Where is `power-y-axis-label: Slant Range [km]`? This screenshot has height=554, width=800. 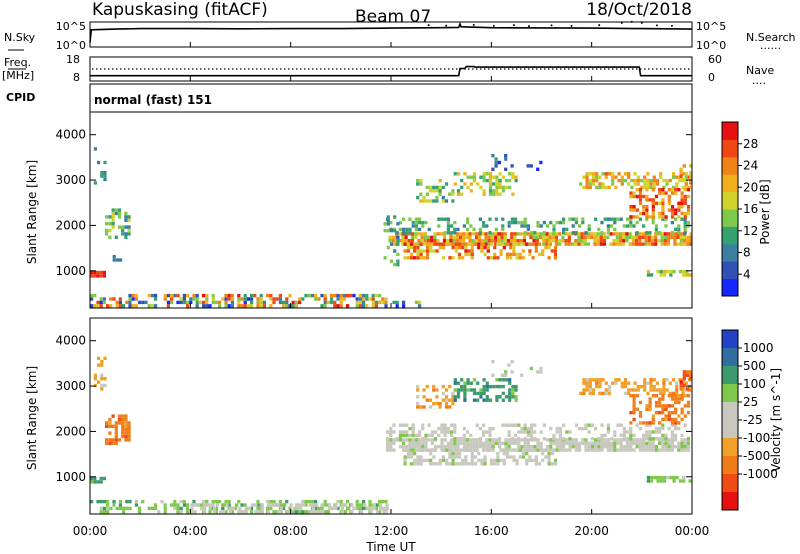
power-y-axis-label: Slant Range [km] is located at coordinates (32, 212).